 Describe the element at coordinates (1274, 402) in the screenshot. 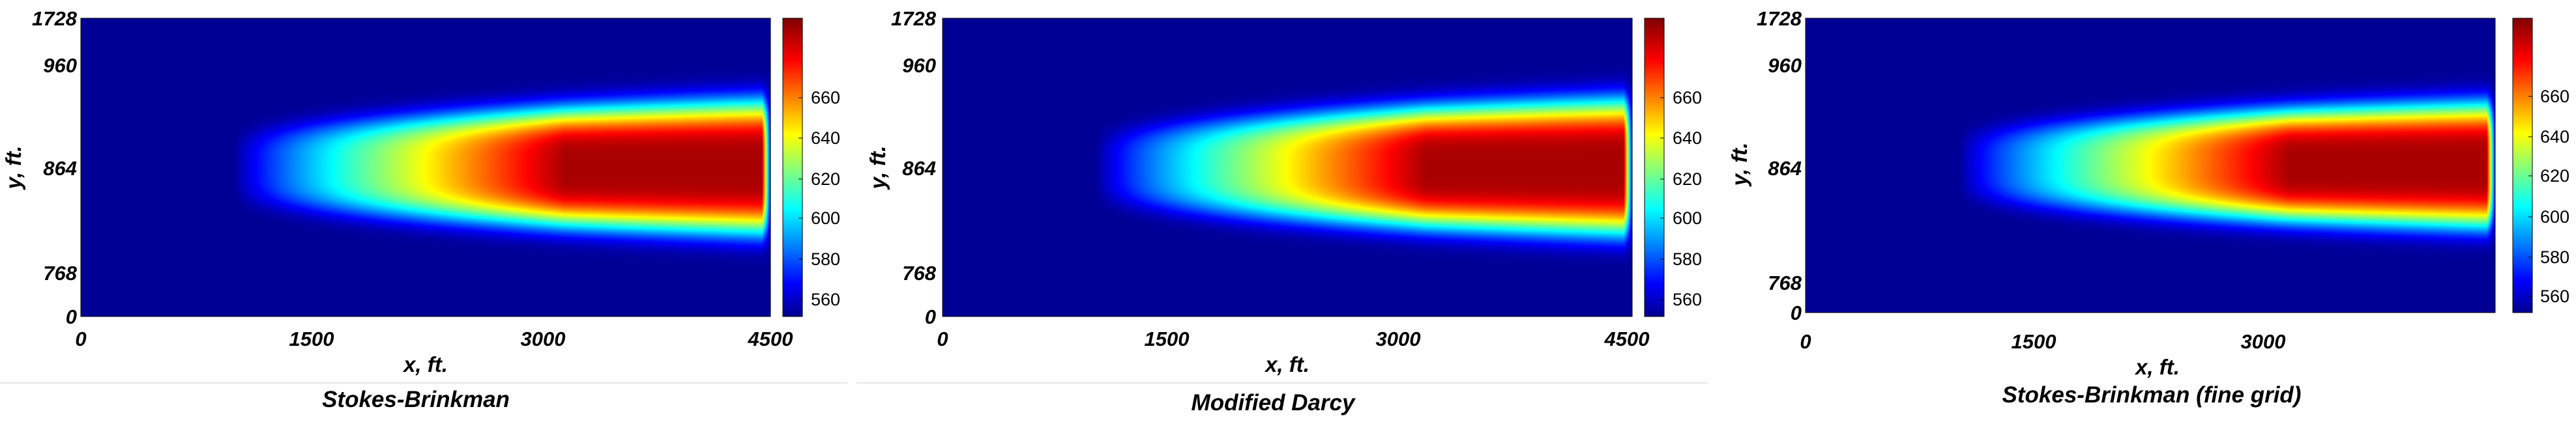

I see `panel-caption: Modified Darcy` at that location.